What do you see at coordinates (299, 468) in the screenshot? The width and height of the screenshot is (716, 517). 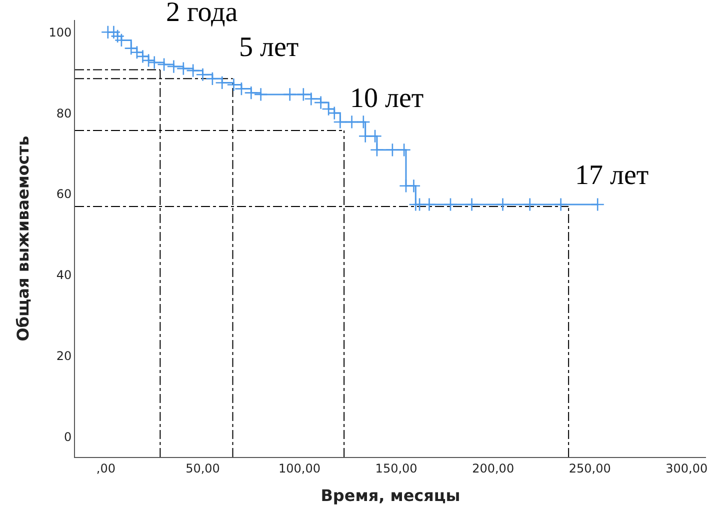 I see `x-tick-label: 100,00` at bounding box center [299, 468].